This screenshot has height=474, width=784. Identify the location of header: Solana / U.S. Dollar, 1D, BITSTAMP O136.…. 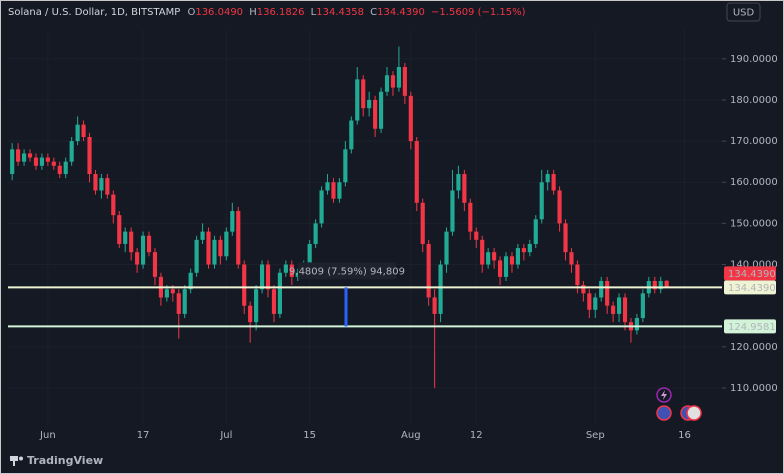
(267, 12).